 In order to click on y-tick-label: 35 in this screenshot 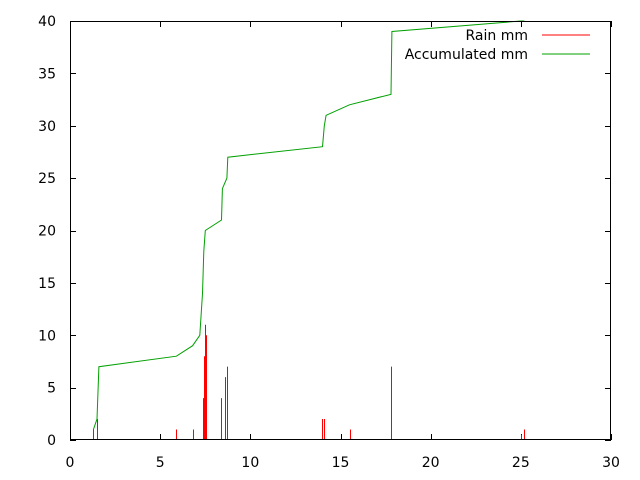, I will do `click(47, 74)`.